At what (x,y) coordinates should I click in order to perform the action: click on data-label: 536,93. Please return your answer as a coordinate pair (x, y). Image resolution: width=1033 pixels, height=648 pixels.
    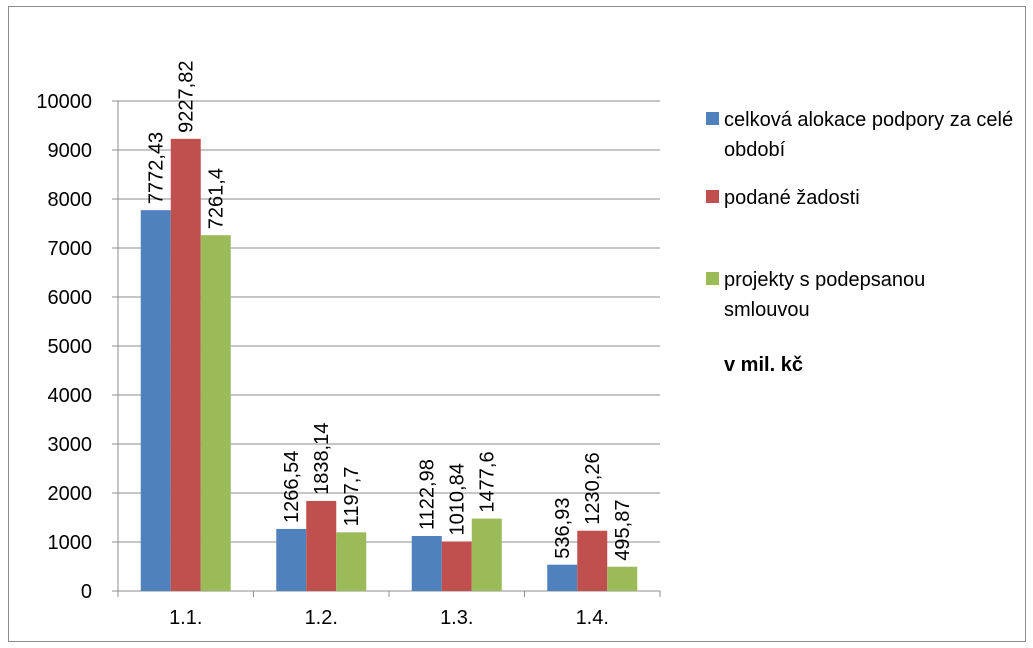
    Looking at the image, I should click on (563, 528).